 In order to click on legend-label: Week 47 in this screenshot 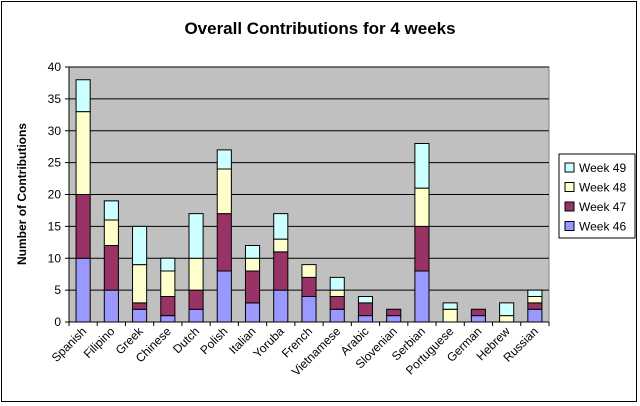, I will do `click(602, 207)`.